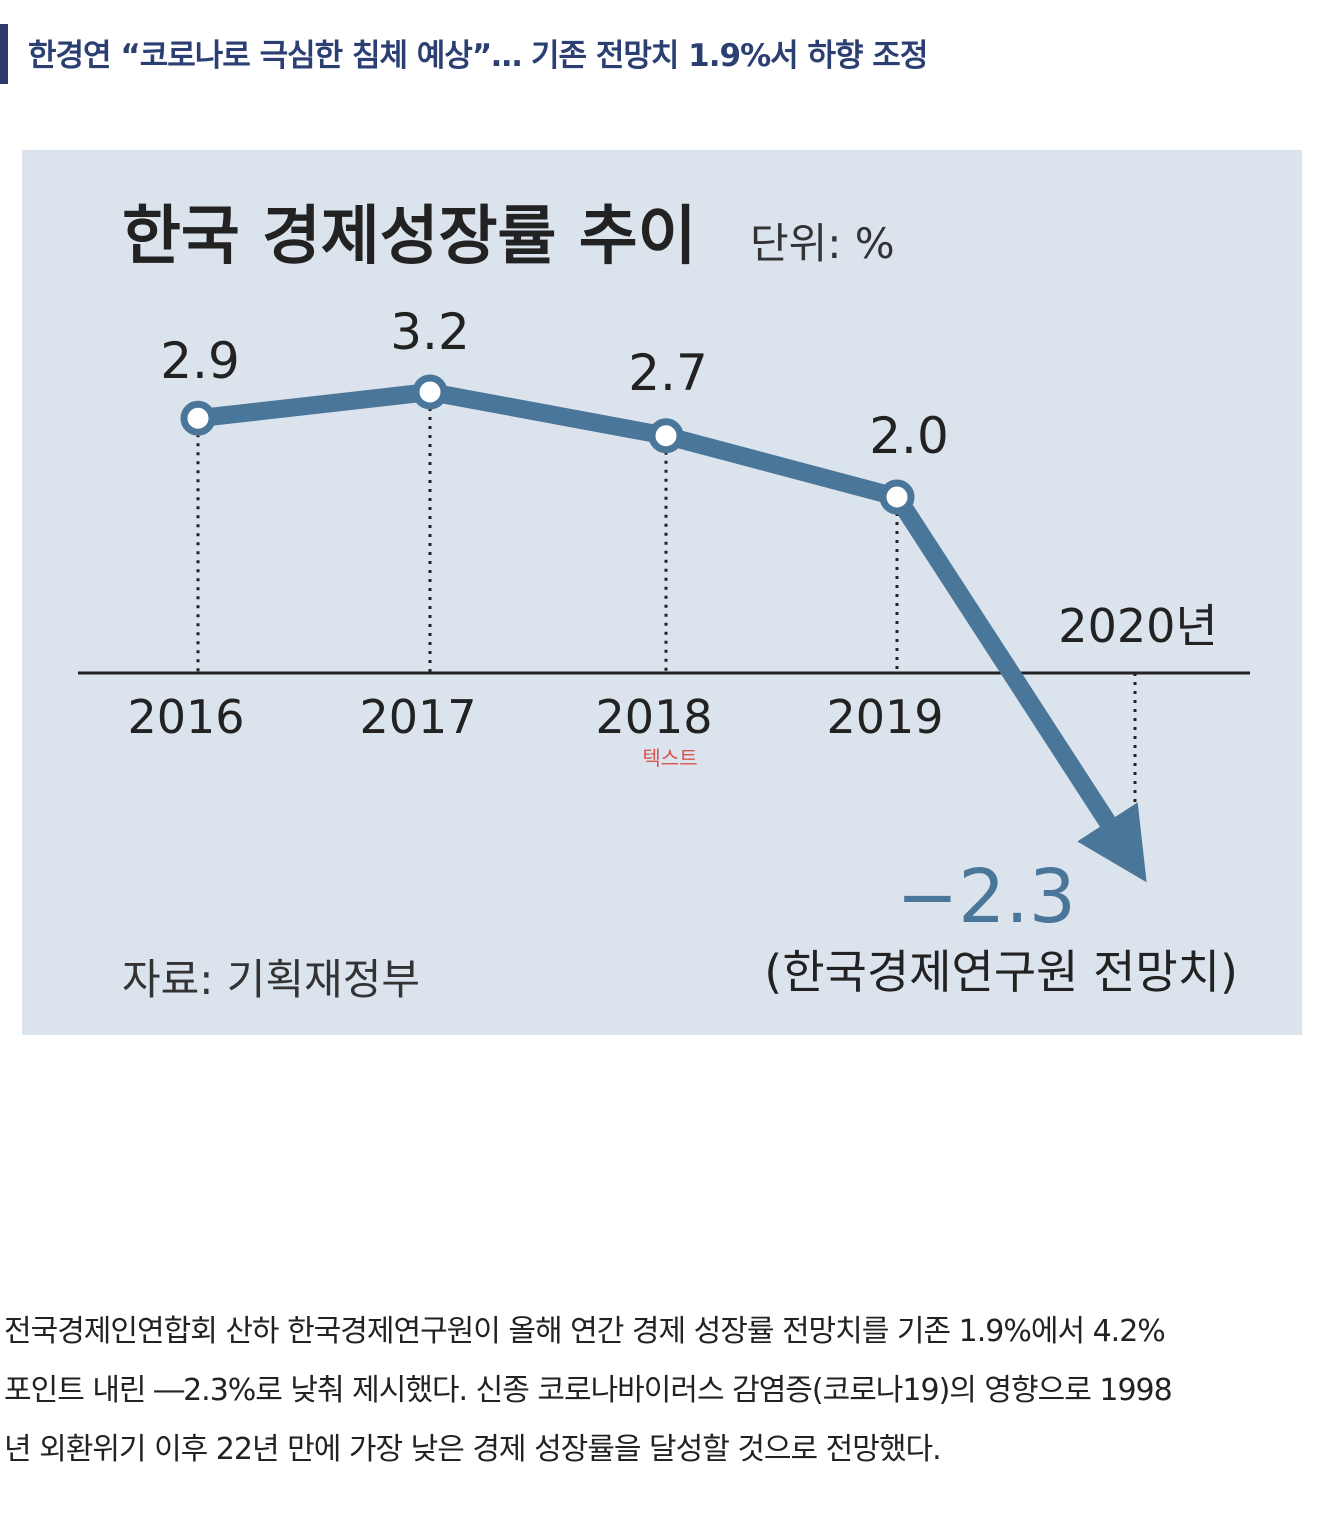  I want to click on source-note: 자료: 기획재정부, so click(271, 979).